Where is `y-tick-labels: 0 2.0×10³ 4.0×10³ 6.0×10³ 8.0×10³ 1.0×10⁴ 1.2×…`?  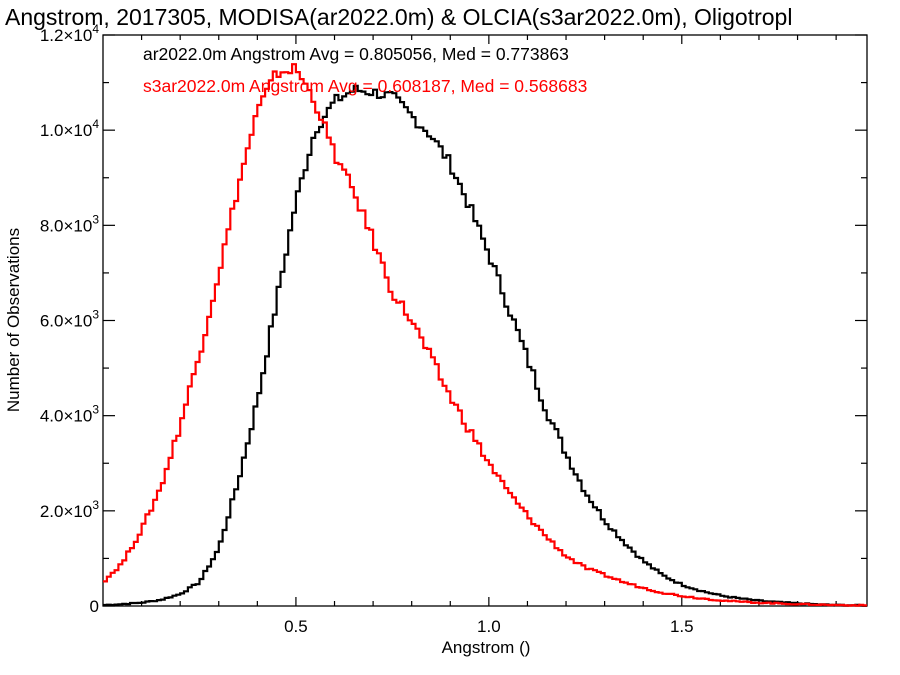
y-tick-labels: 0 2.0×10³ 4.0×10³ 6.0×10³ 8.0×10³ 1.0×10⁴ 1.2×… is located at coordinates (69, 319).